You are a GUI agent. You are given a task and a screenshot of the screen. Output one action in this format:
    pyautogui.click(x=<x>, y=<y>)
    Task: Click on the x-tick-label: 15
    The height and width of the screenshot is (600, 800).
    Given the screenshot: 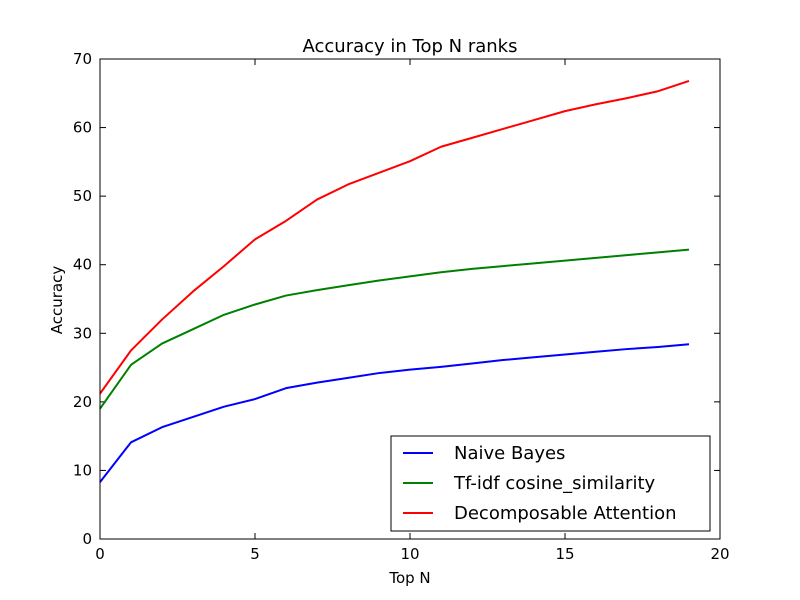 What is the action you would take?
    pyautogui.click(x=564, y=554)
    